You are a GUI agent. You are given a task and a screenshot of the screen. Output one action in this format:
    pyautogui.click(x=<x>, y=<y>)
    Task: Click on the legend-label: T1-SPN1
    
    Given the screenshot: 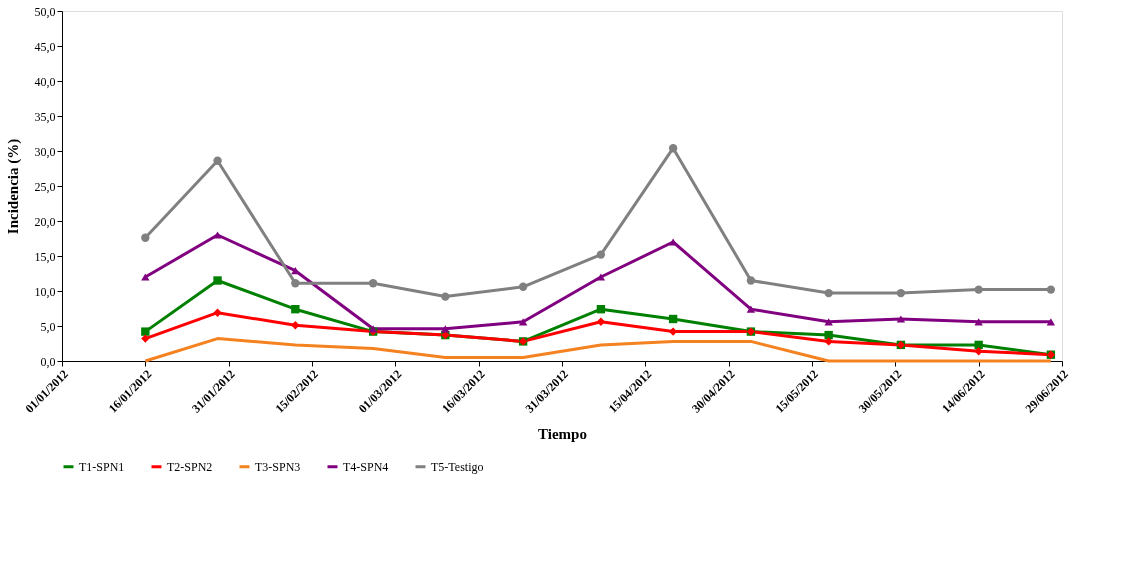 What is the action you would take?
    pyautogui.click(x=102, y=466)
    